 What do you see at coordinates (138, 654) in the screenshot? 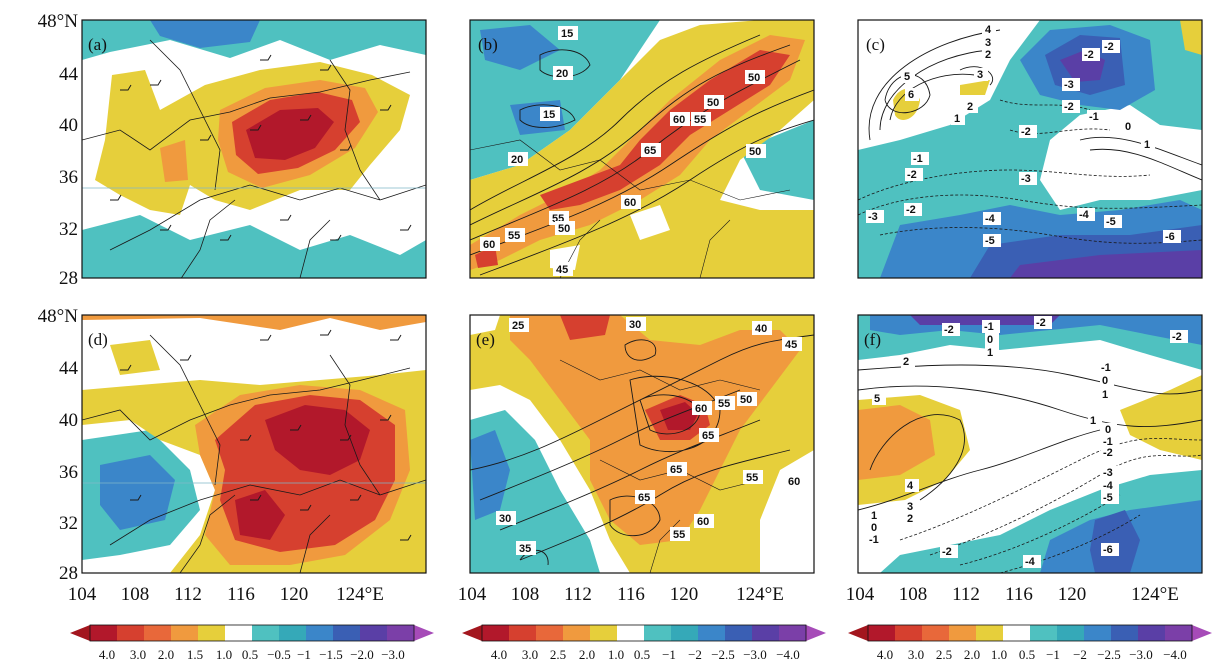
I see `colorbar-1-tick: 3.0` at bounding box center [138, 654].